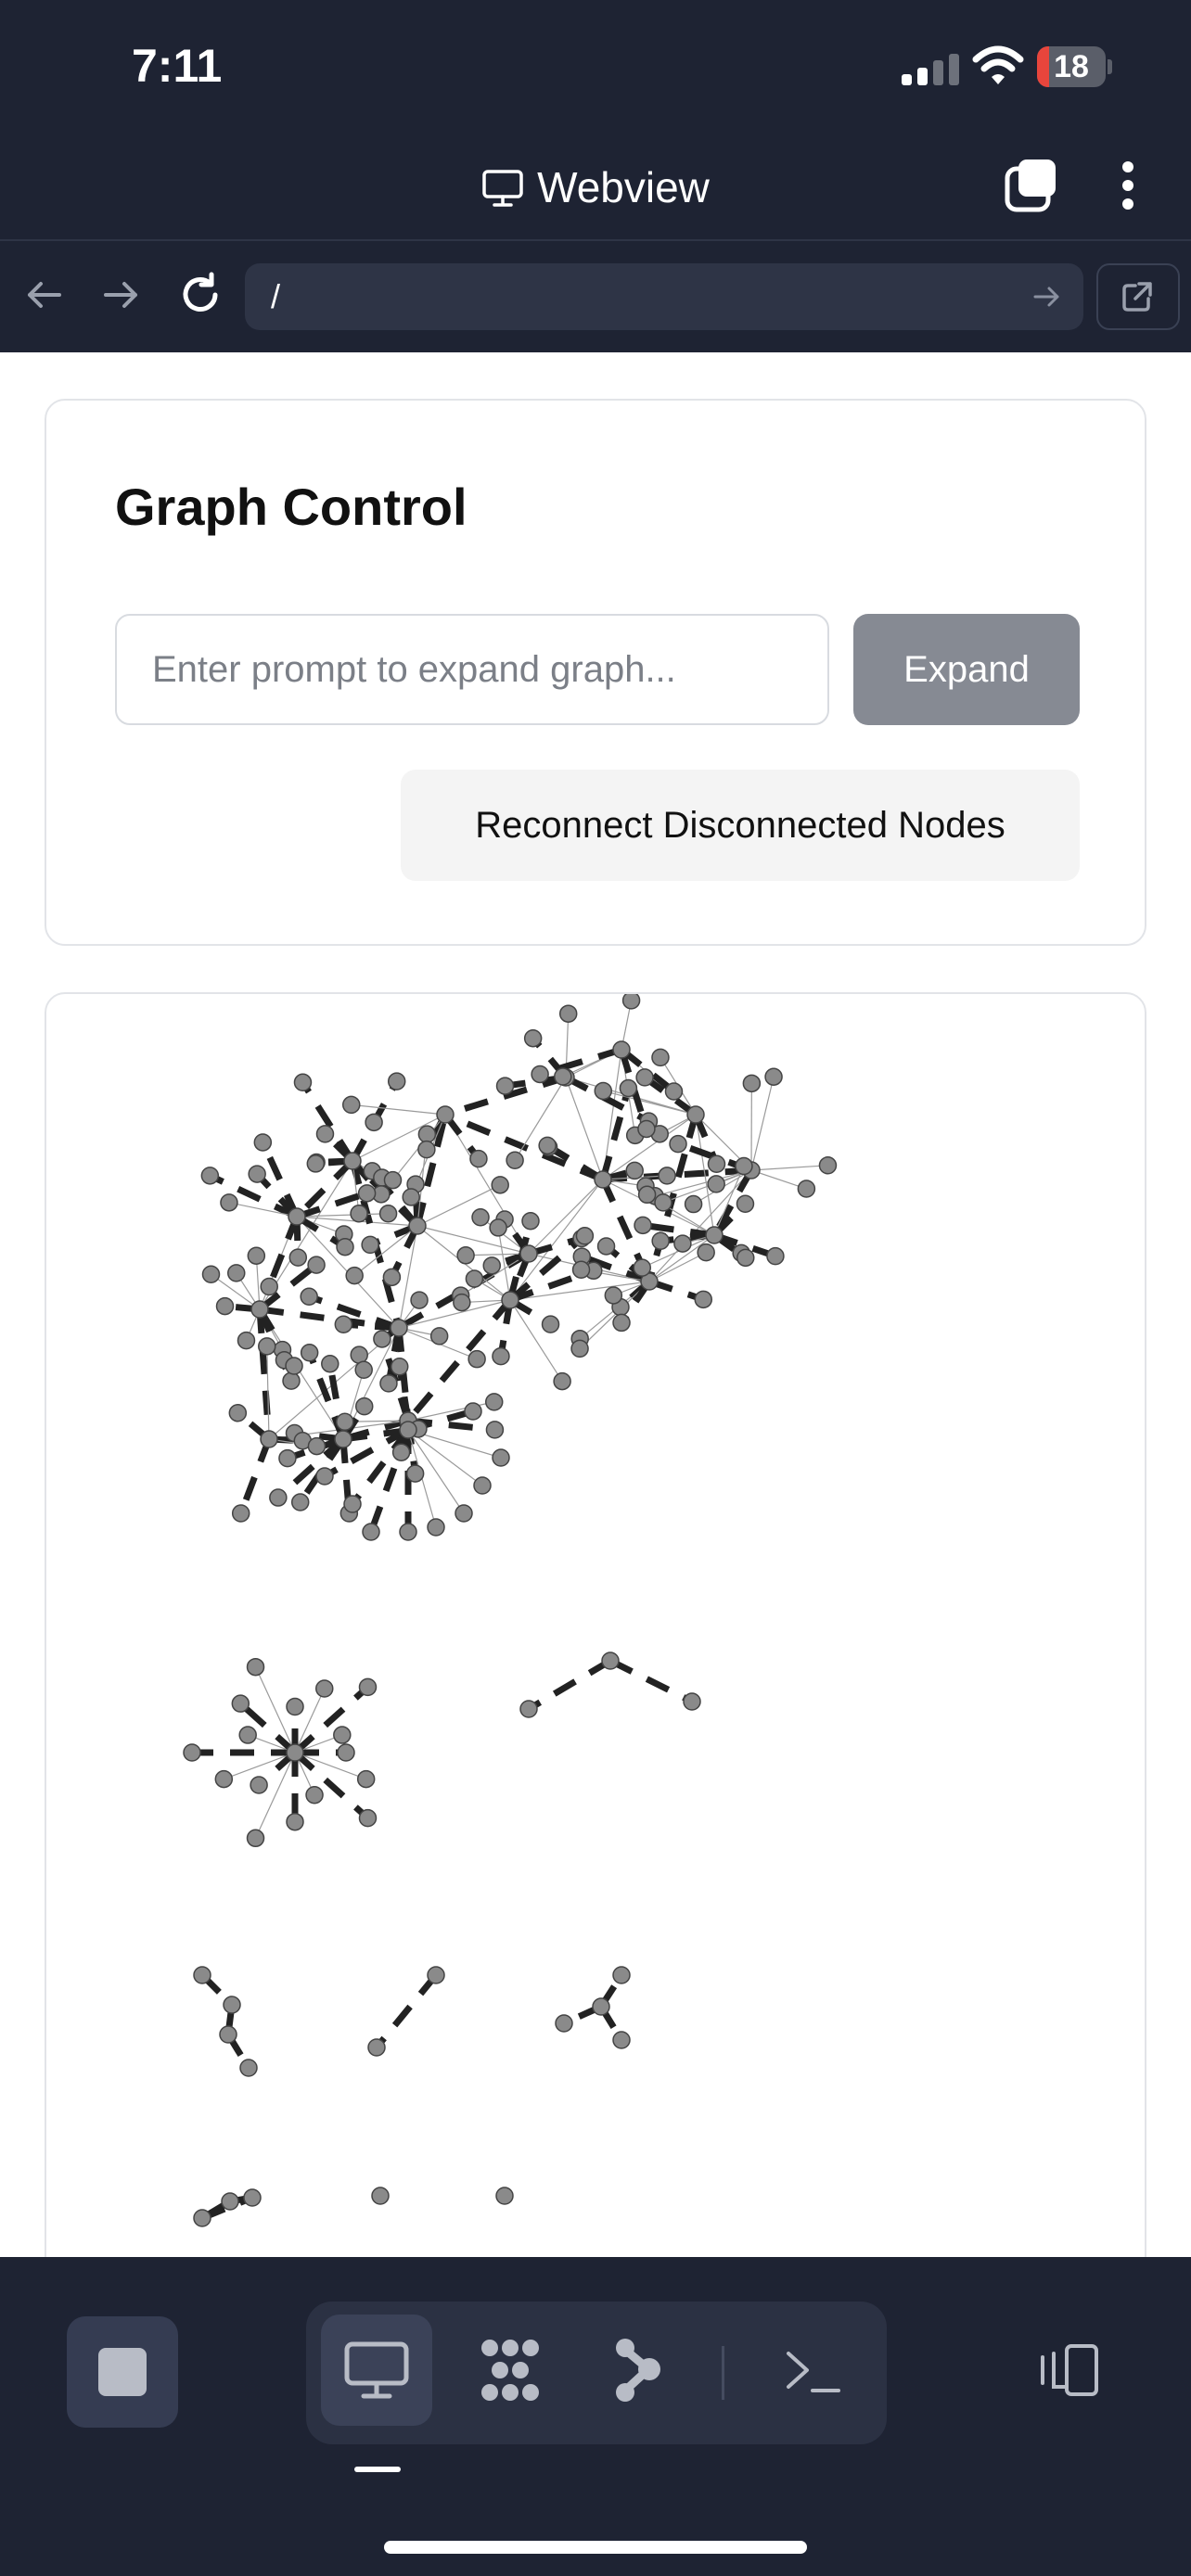 This screenshot has width=1191, height=2576. I want to click on mode-branch-button, so click(636, 2370).